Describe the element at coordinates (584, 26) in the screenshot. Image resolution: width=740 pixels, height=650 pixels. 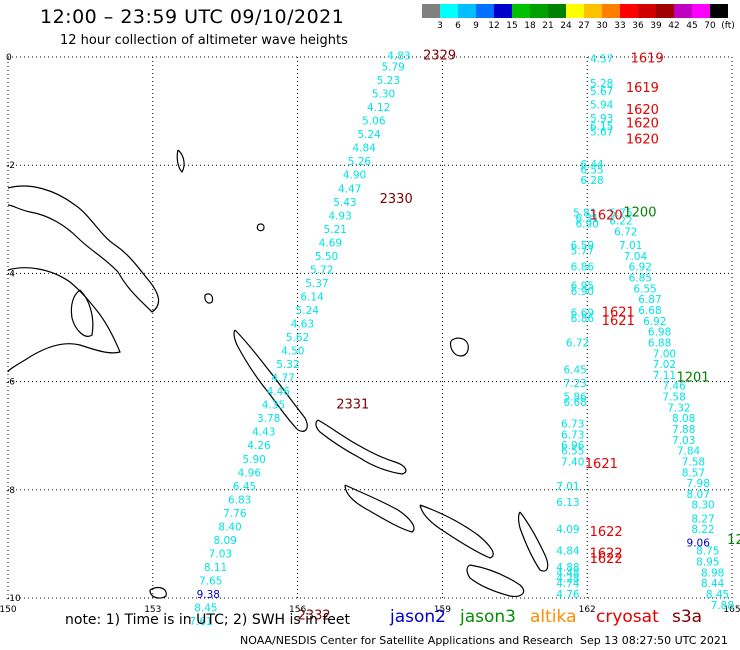
I see `colorbar-label: 27` at that location.